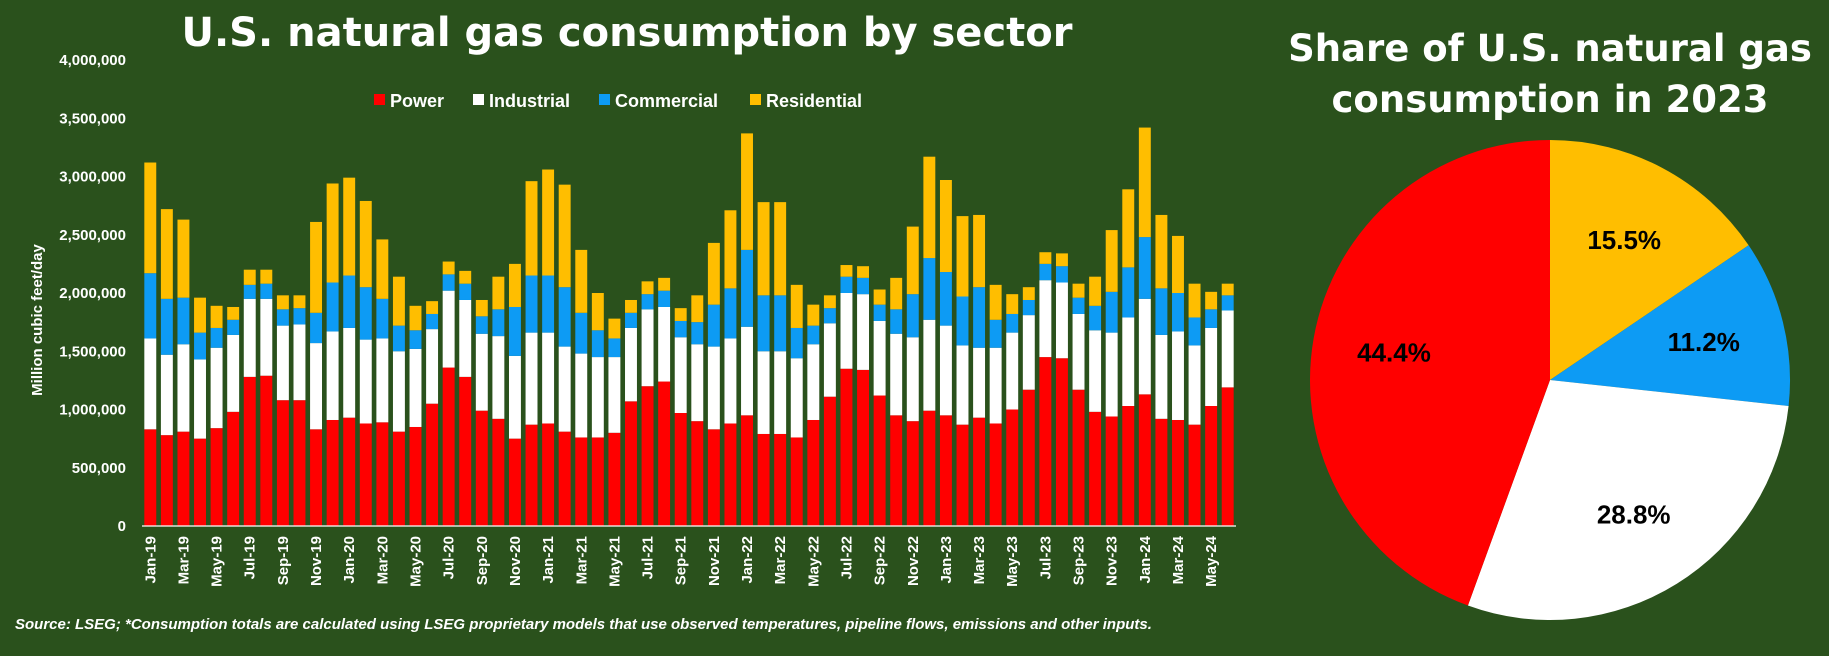  Describe the element at coordinates (283, 560) in the screenshot. I see `x-tick-label: Sep-19` at that location.